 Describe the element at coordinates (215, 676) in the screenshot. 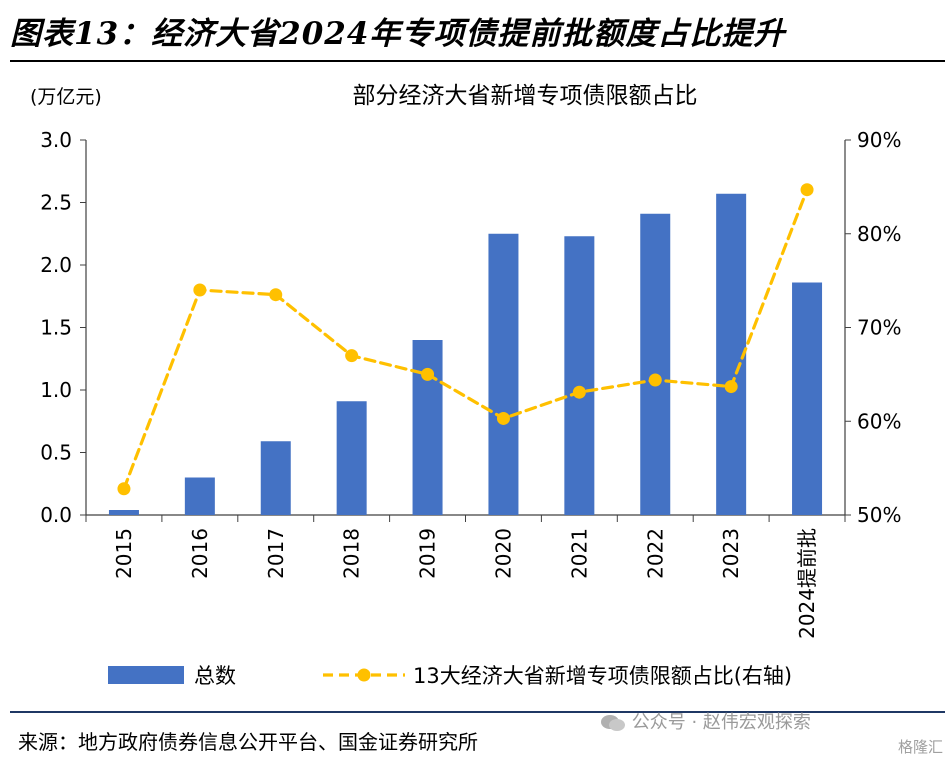

I see `legend-label-bar: 总数` at that location.